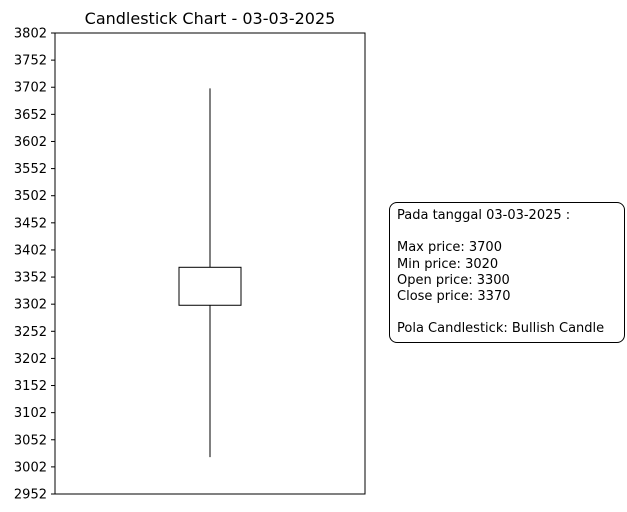  Describe the element at coordinates (30, 34) in the screenshot. I see `y-tick-label: 3802` at that location.